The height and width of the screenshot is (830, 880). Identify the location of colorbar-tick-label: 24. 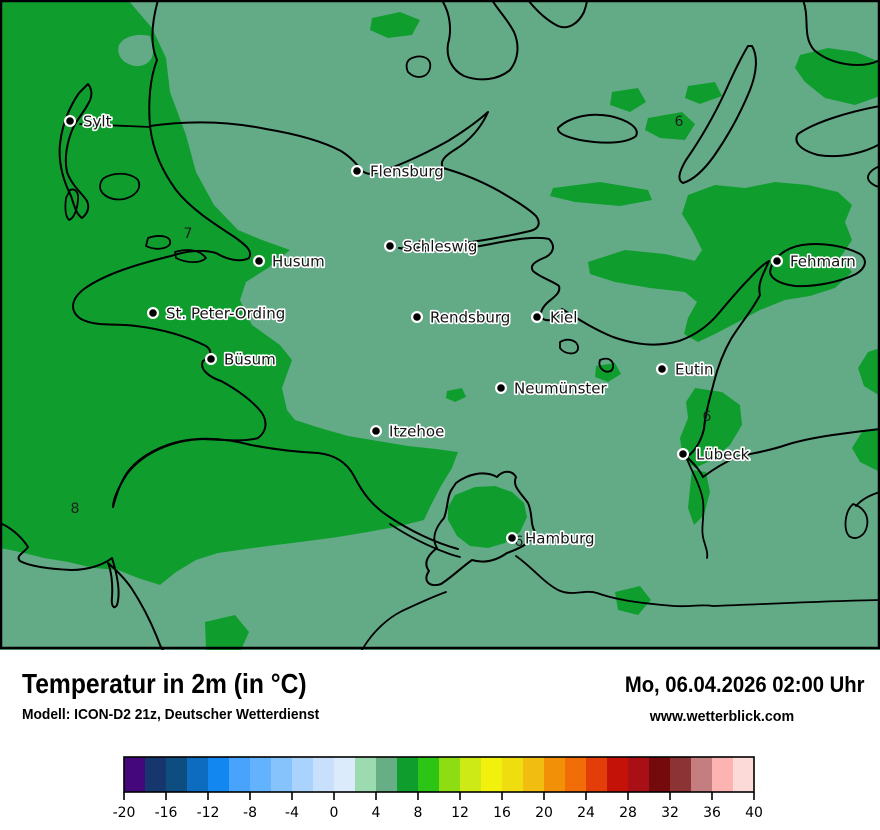
(586, 813).